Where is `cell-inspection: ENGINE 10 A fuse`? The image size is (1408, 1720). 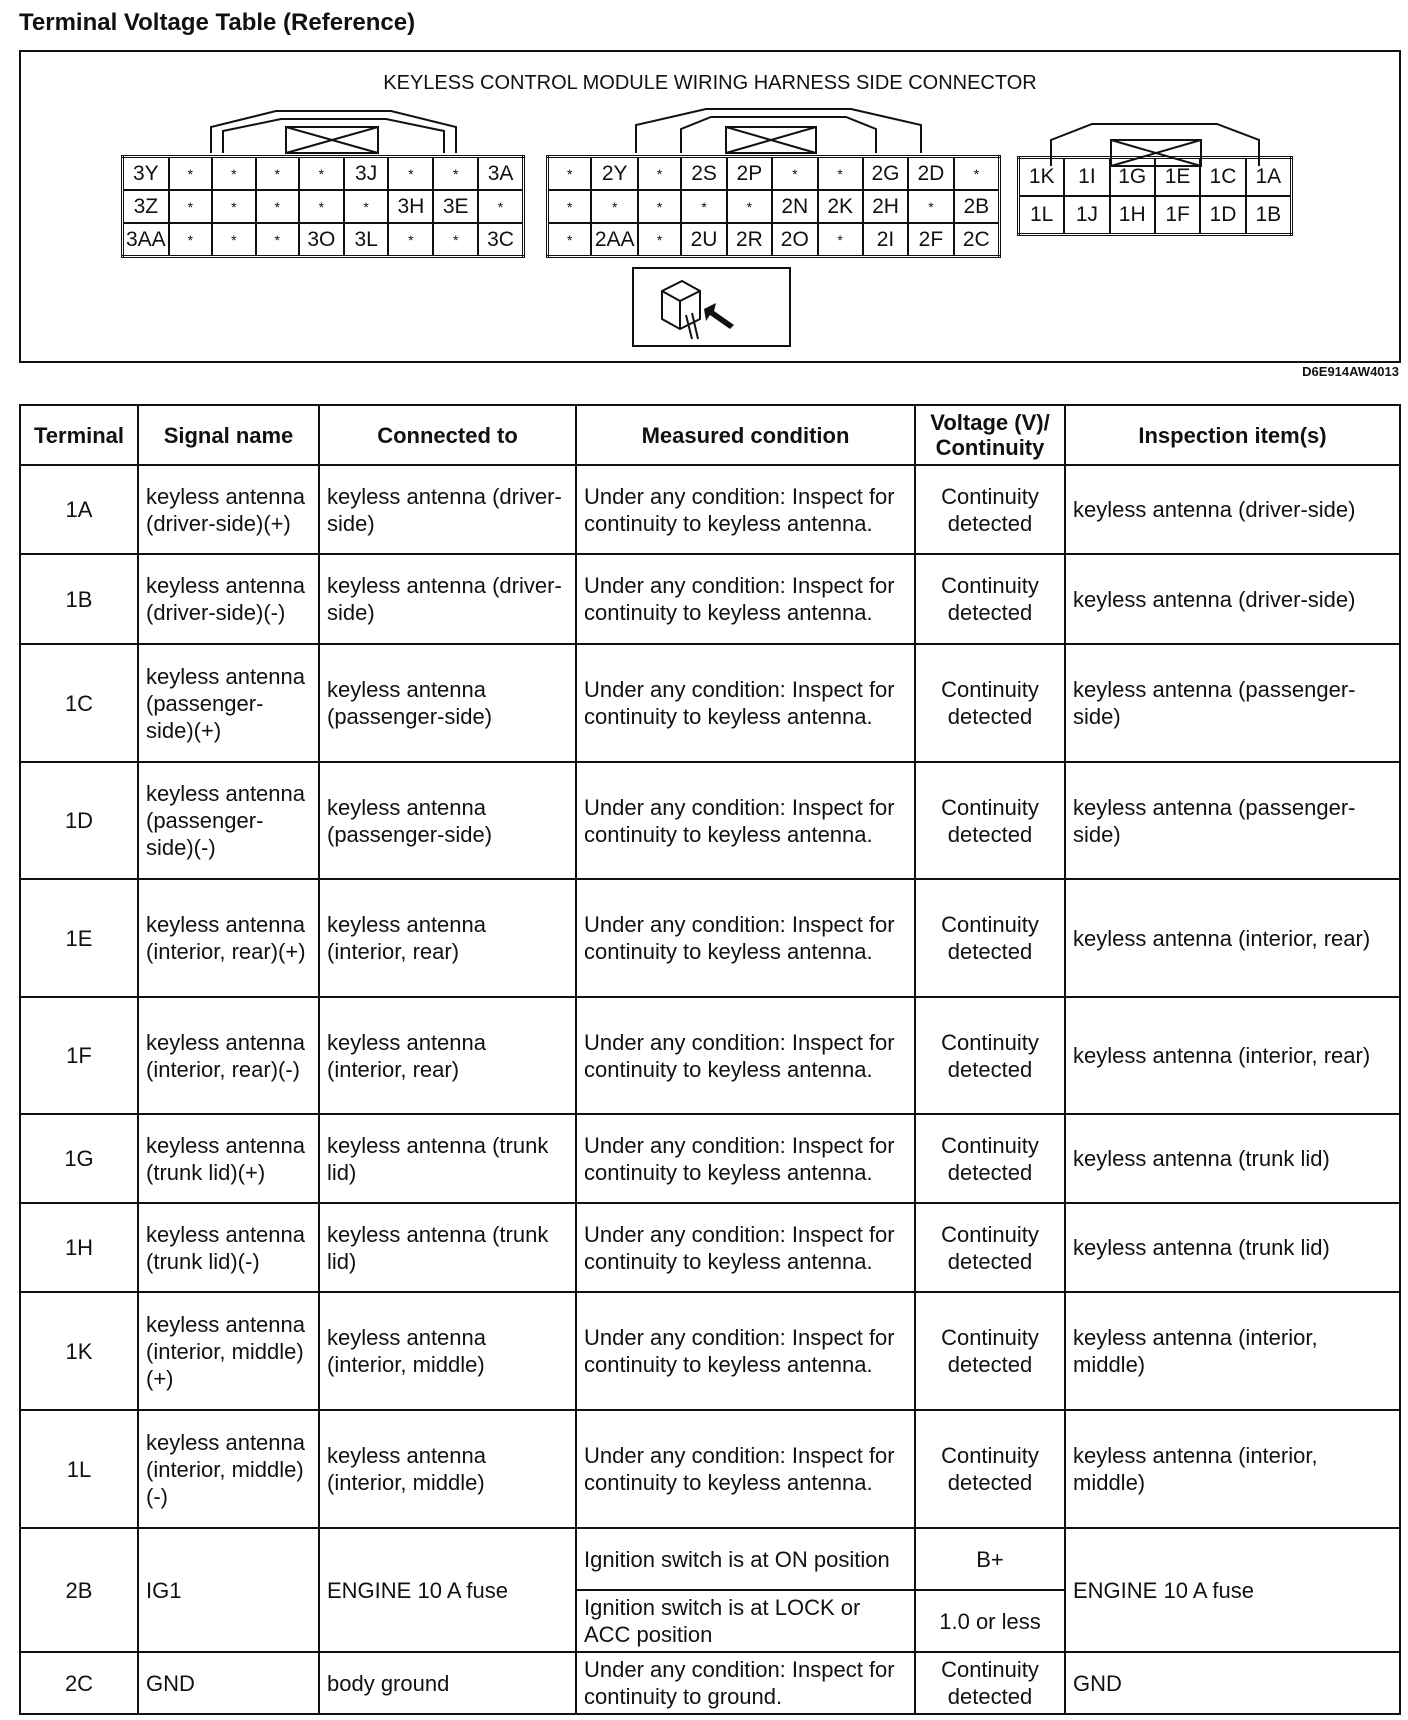
cell-inspection: ENGINE 10 A fuse is located at coordinates (1232, 1590).